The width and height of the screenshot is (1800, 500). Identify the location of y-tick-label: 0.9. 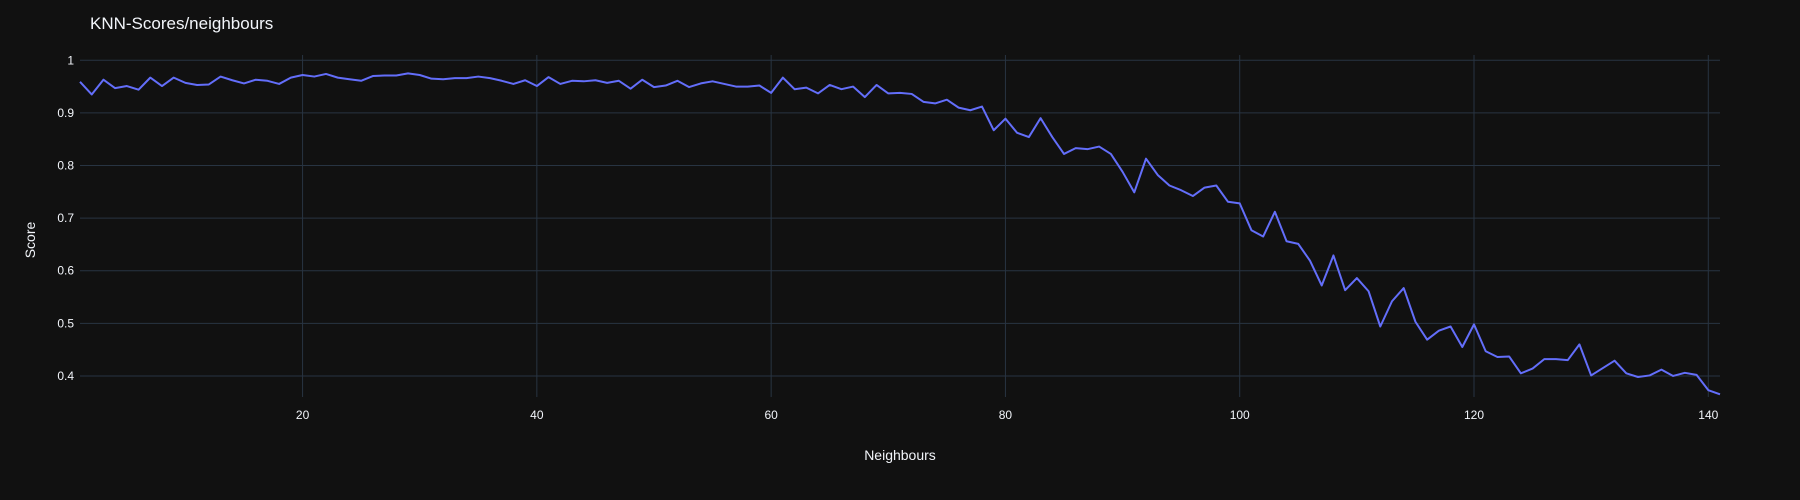
(65, 113).